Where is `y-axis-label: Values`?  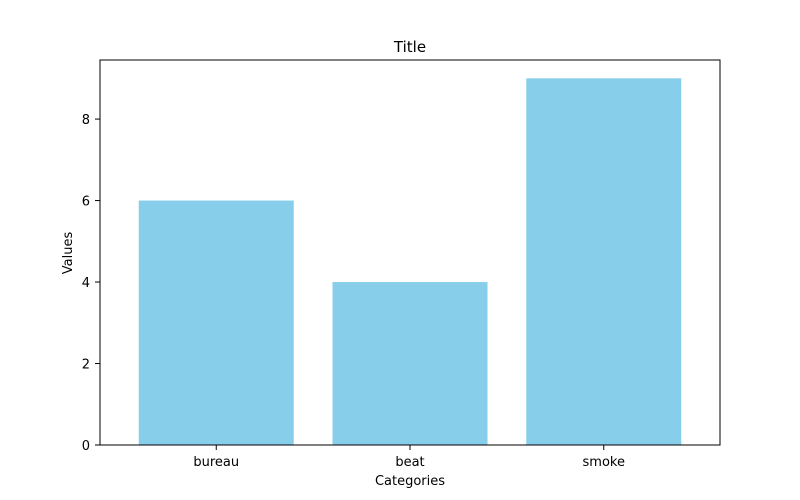
y-axis-label: Values is located at coordinates (68, 253).